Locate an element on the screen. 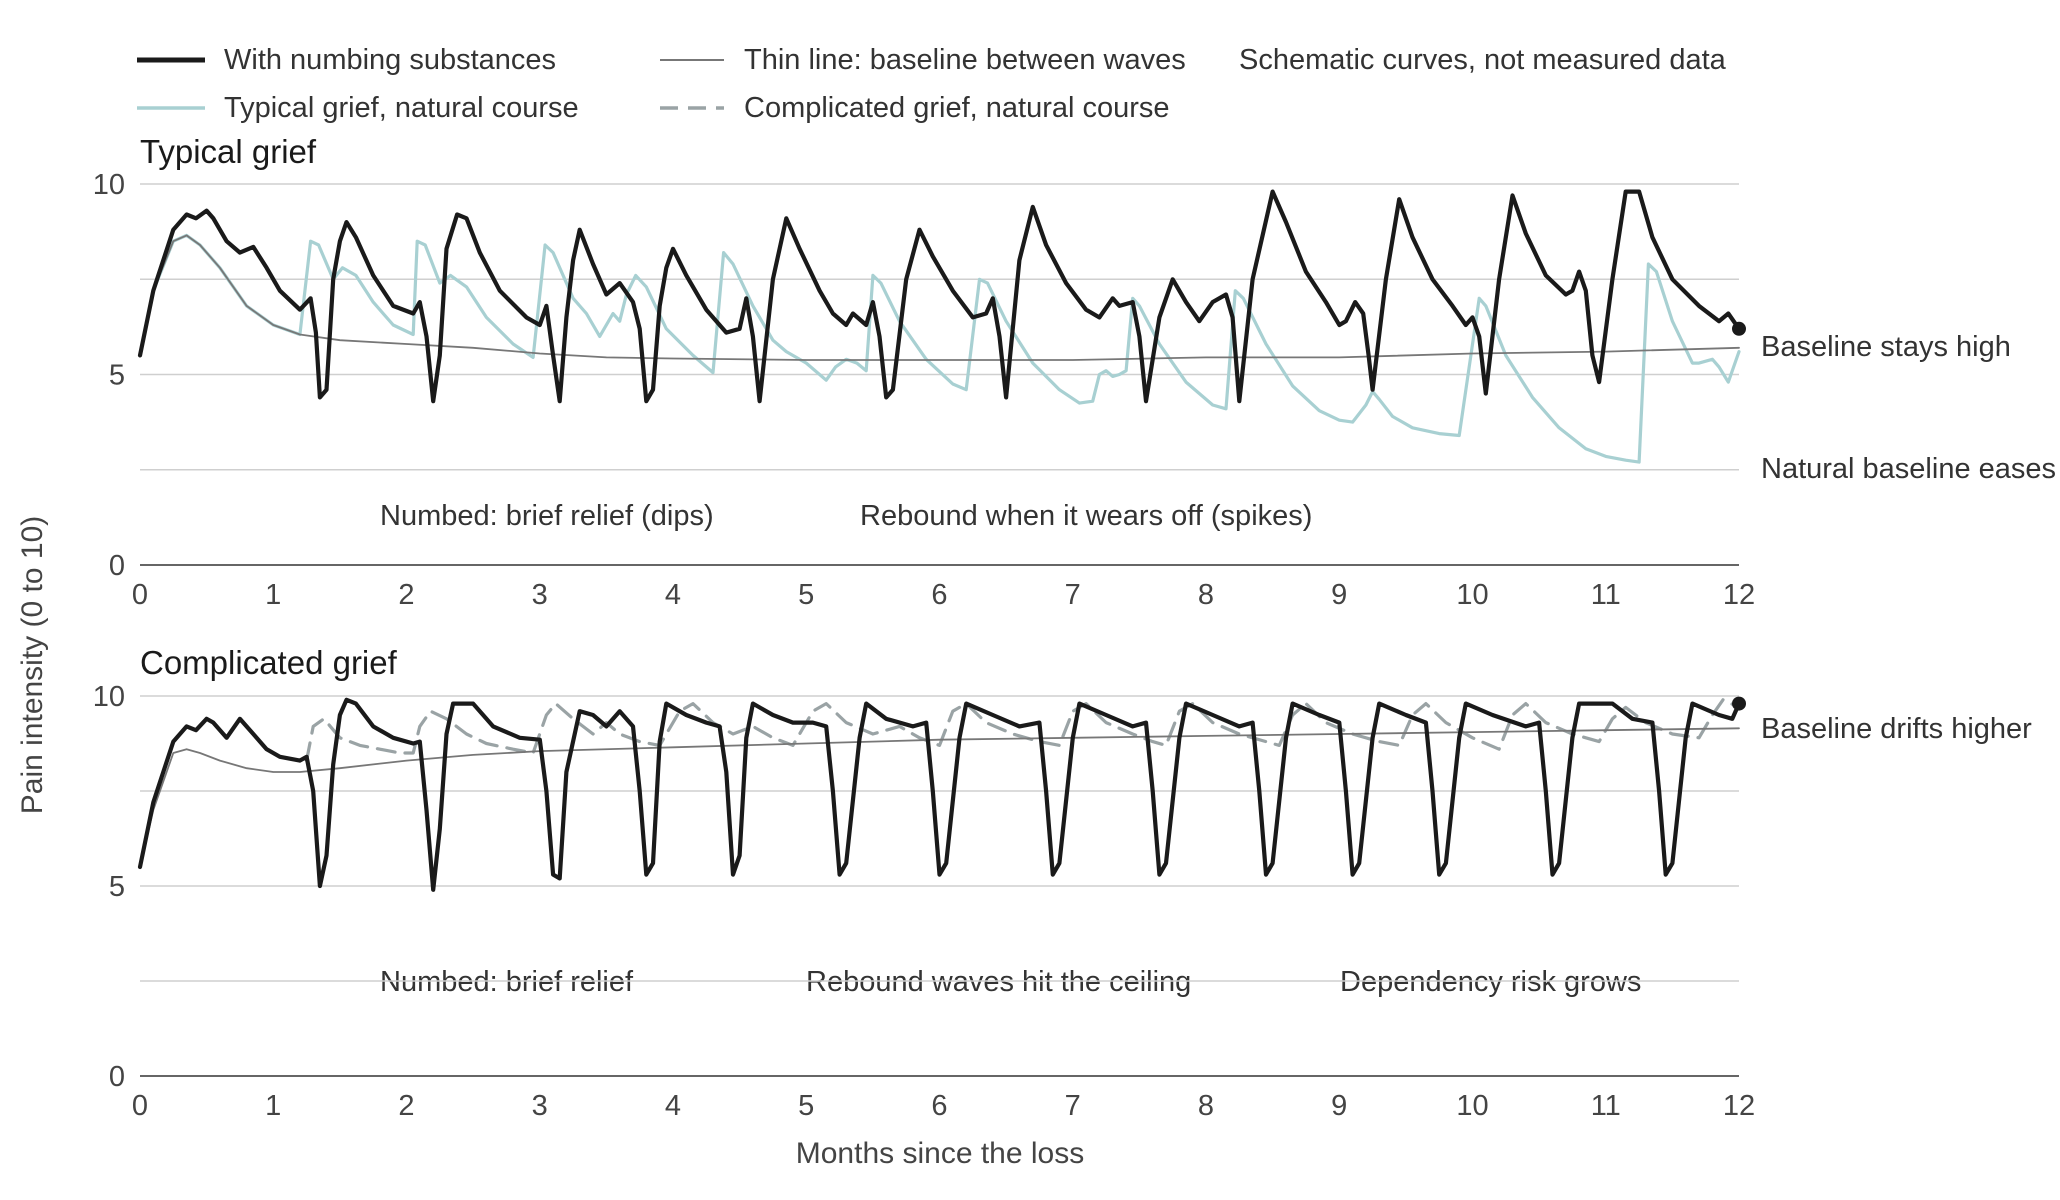 This screenshot has width=2060, height=1200. label-baseline-drifts-higher: Baseline drifts higher is located at coordinates (1896, 729).